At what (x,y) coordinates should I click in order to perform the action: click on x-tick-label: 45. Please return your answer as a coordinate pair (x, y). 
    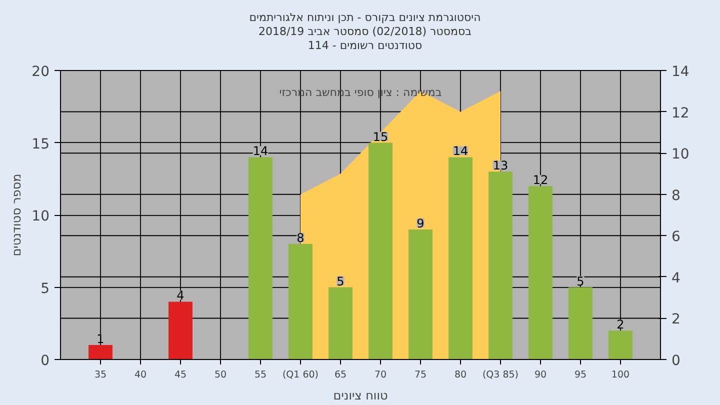
    Looking at the image, I should click on (180, 375).